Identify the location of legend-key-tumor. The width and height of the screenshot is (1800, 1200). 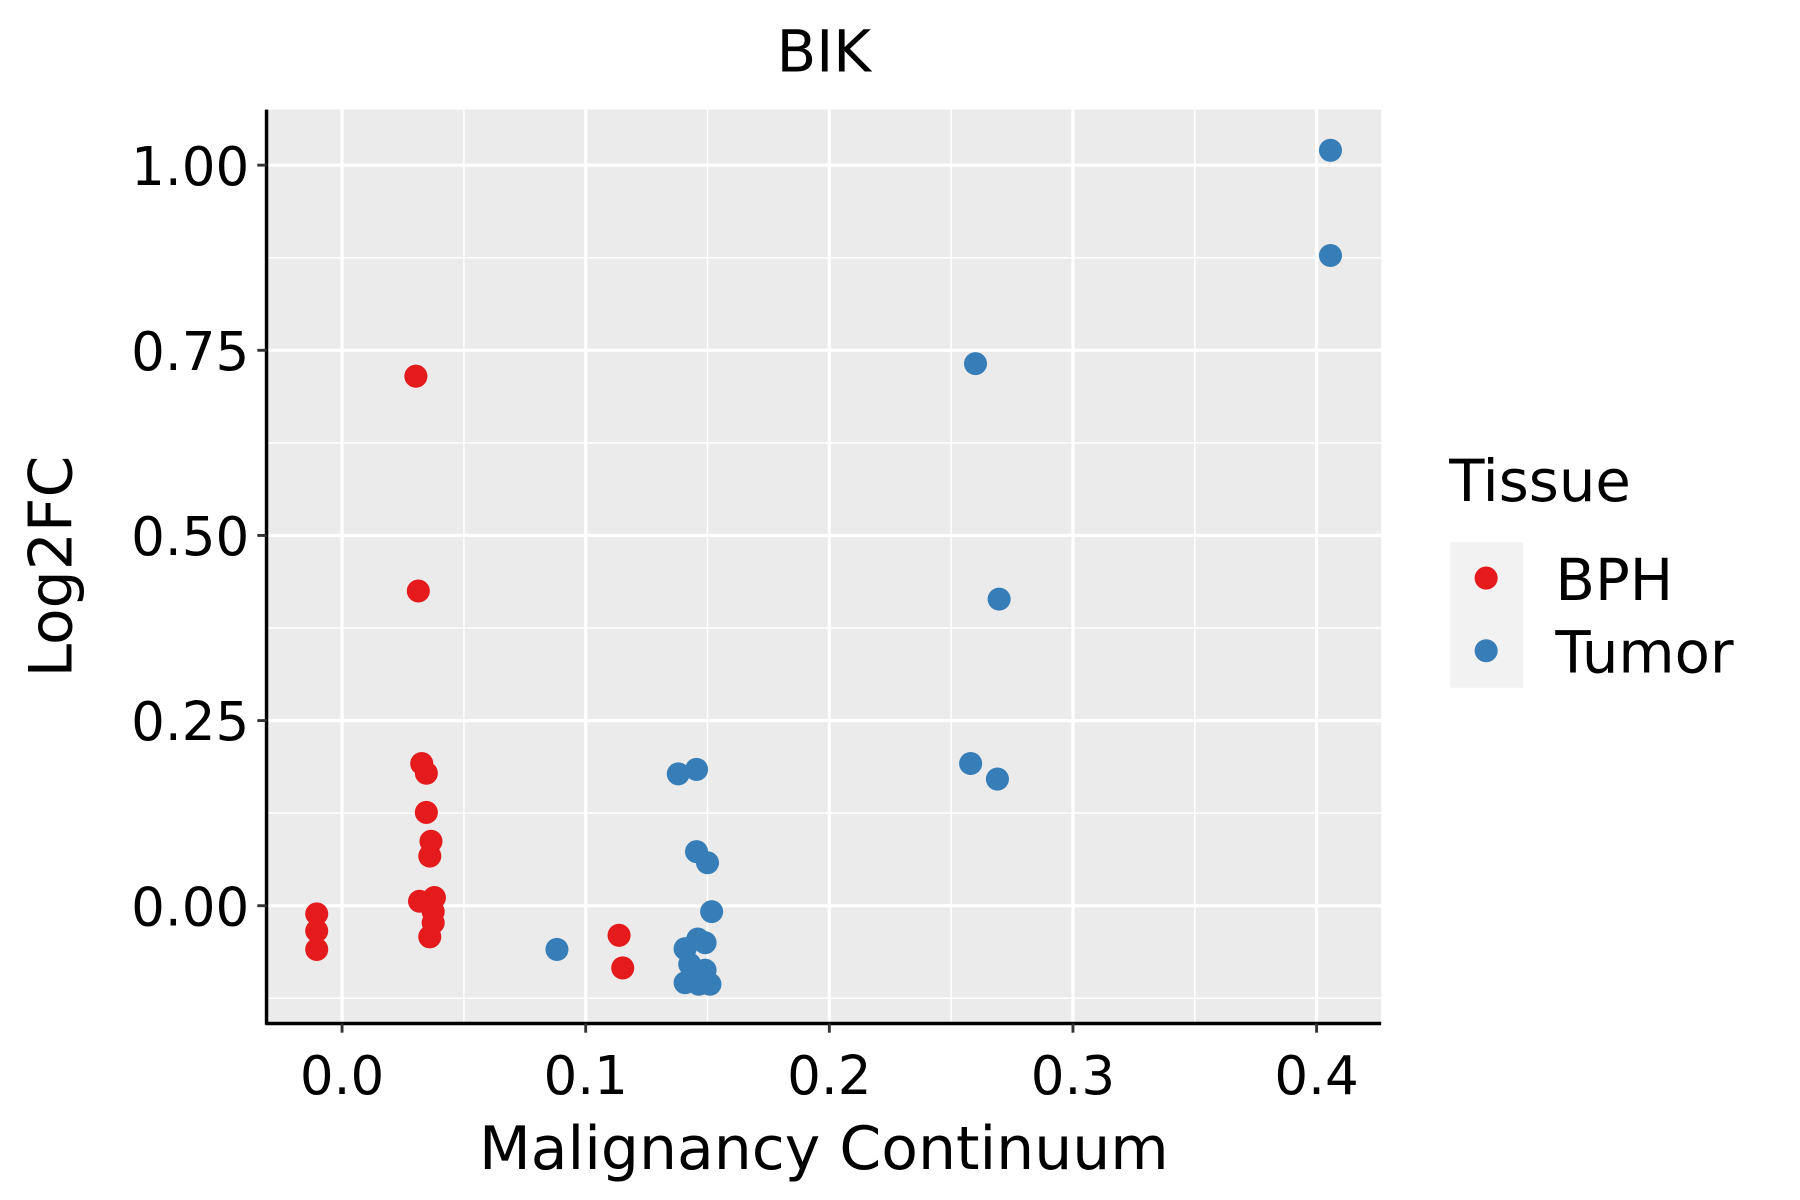
(1486, 651).